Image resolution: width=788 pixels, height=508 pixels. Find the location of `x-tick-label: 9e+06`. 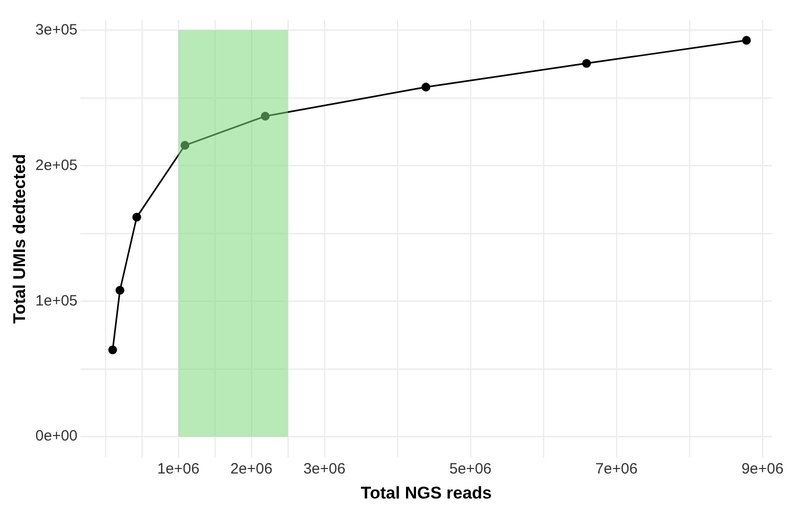

x-tick-label: 9e+06 is located at coordinates (762, 469).